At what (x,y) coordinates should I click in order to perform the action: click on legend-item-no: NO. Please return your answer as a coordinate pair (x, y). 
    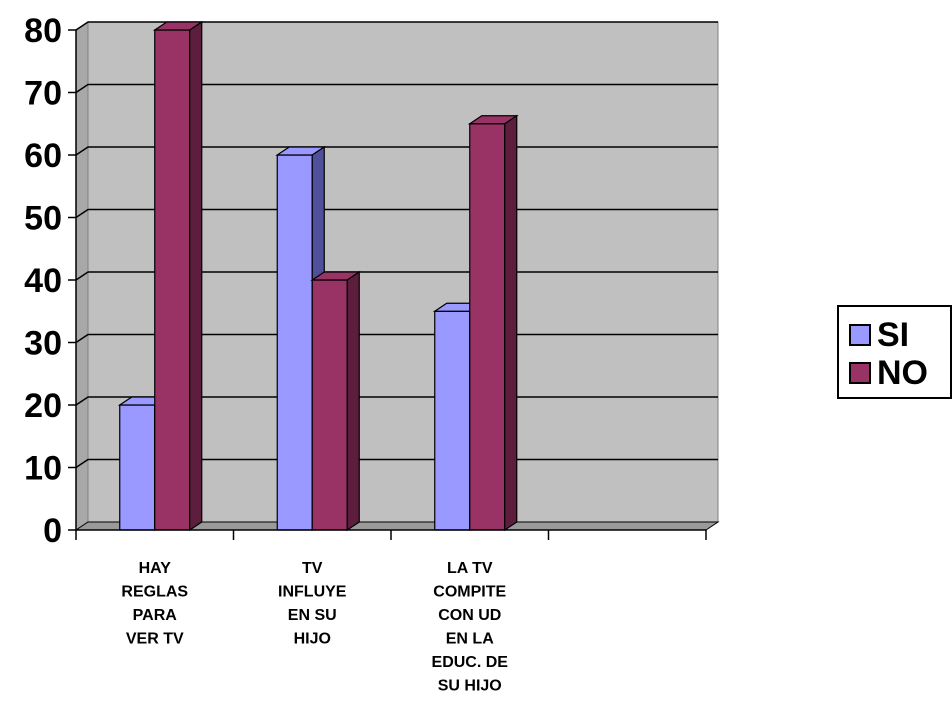
    Looking at the image, I should click on (888, 373).